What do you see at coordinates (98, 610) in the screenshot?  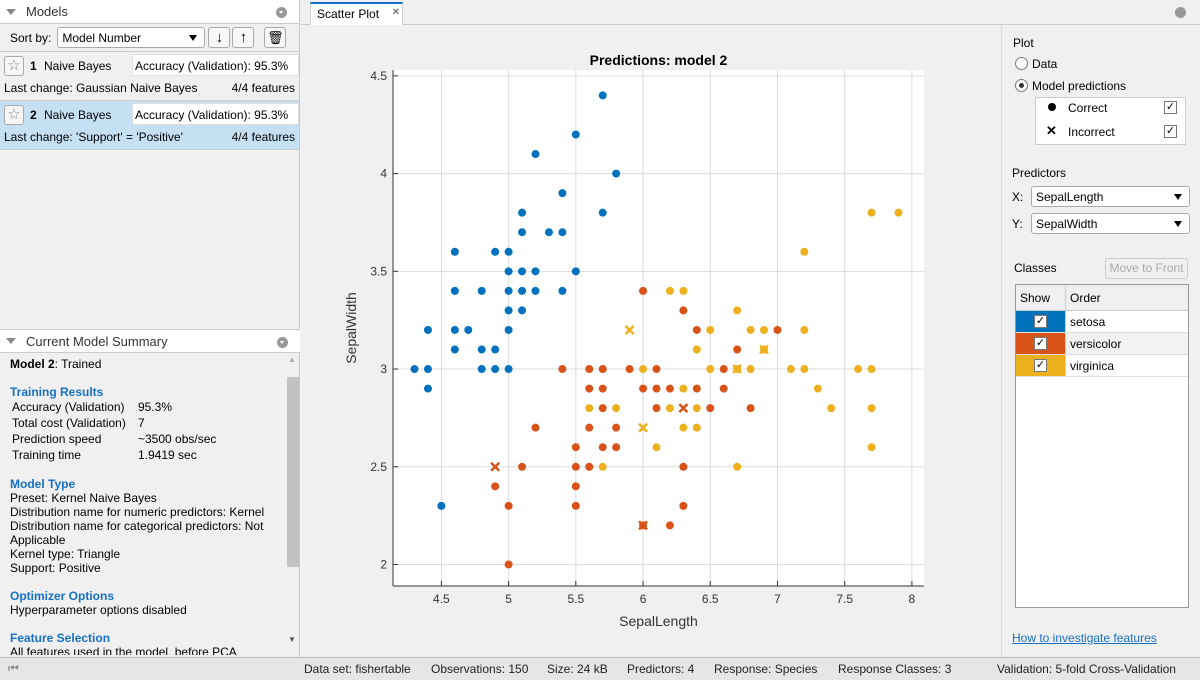 I see `summary-line: Hyperparameter options disabled` at bounding box center [98, 610].